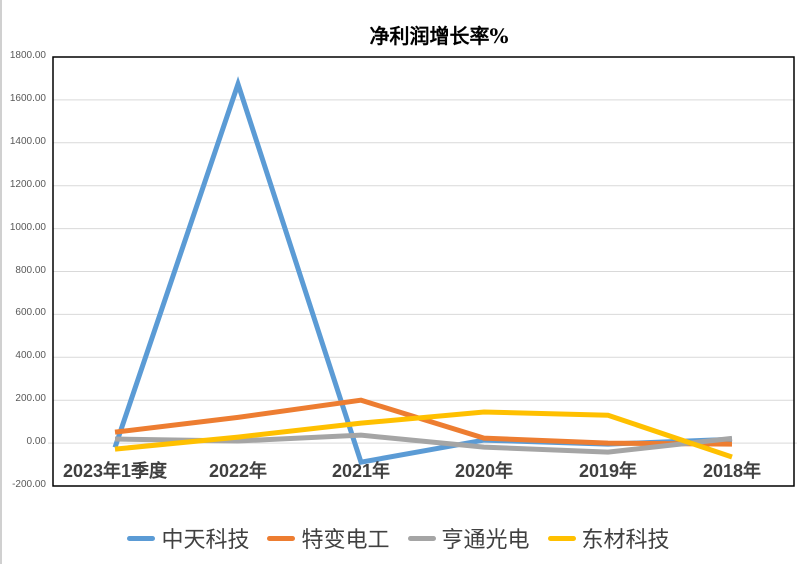  Describe the element at coordinates (27, 55) in the screenshot. I see `y-tick-label: 1800.00` at that location.